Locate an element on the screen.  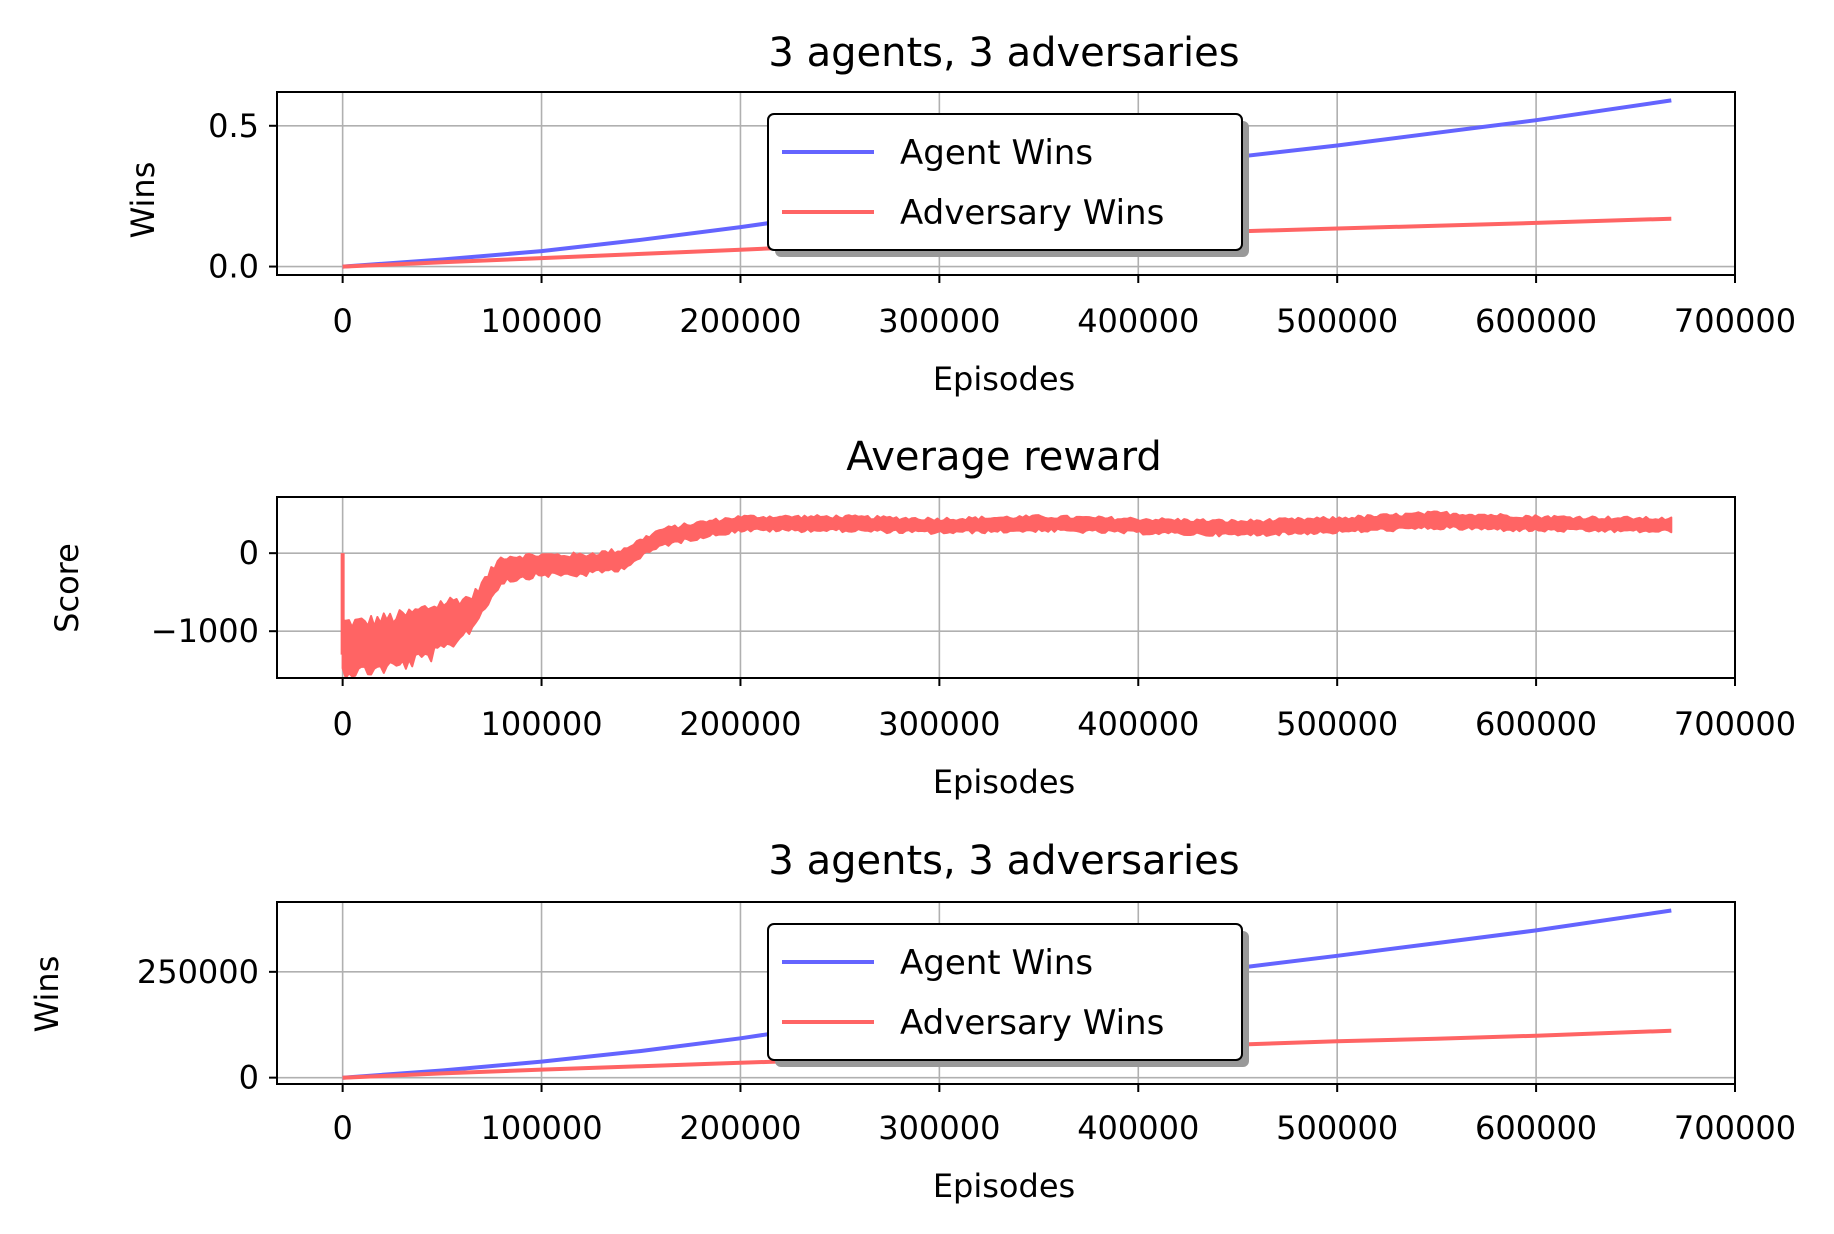
y-tick-label: −1000 is located at coordinates (205, 631).